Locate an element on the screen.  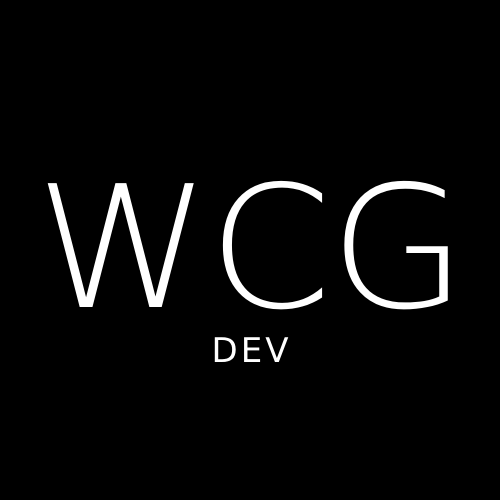
logo-subtitle: DEV is located at coordinates (251, 351).